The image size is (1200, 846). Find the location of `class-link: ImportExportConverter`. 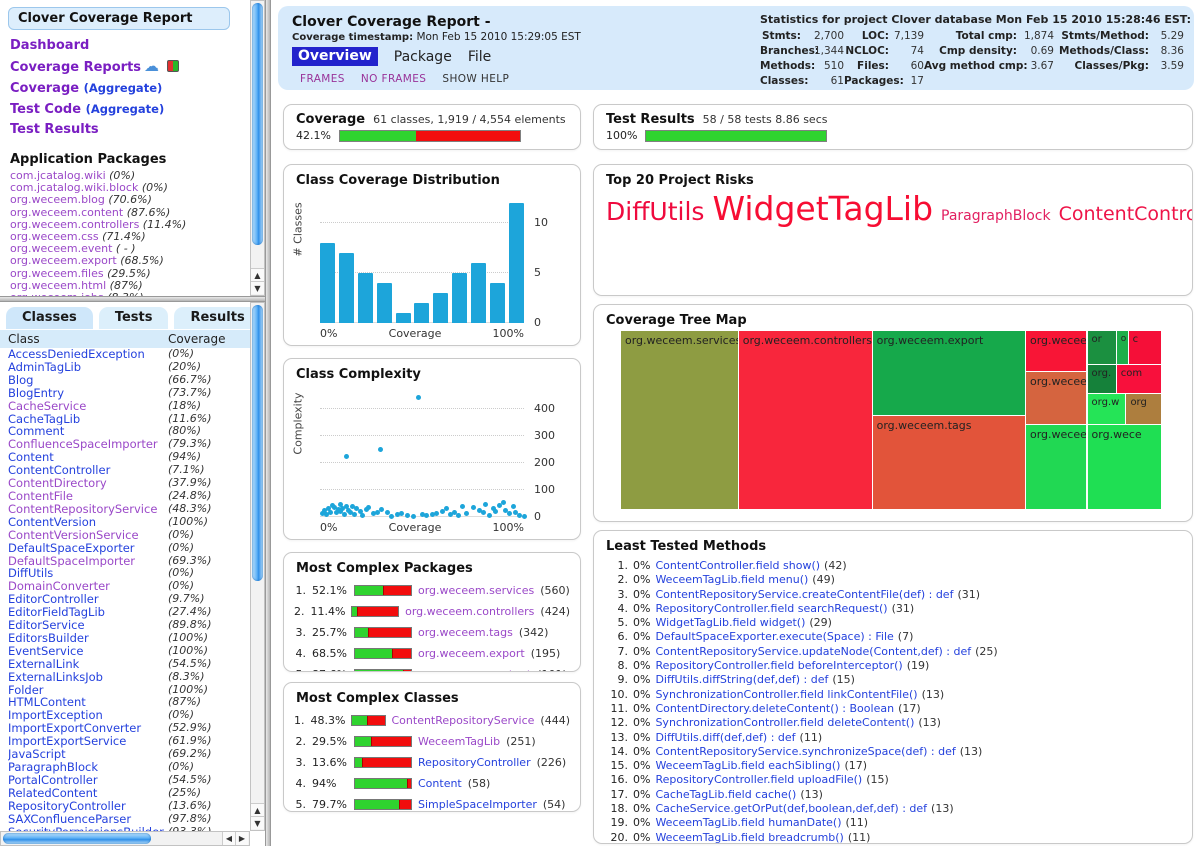

class-link: ImportExportConverter is located at coordinates (75, 729).